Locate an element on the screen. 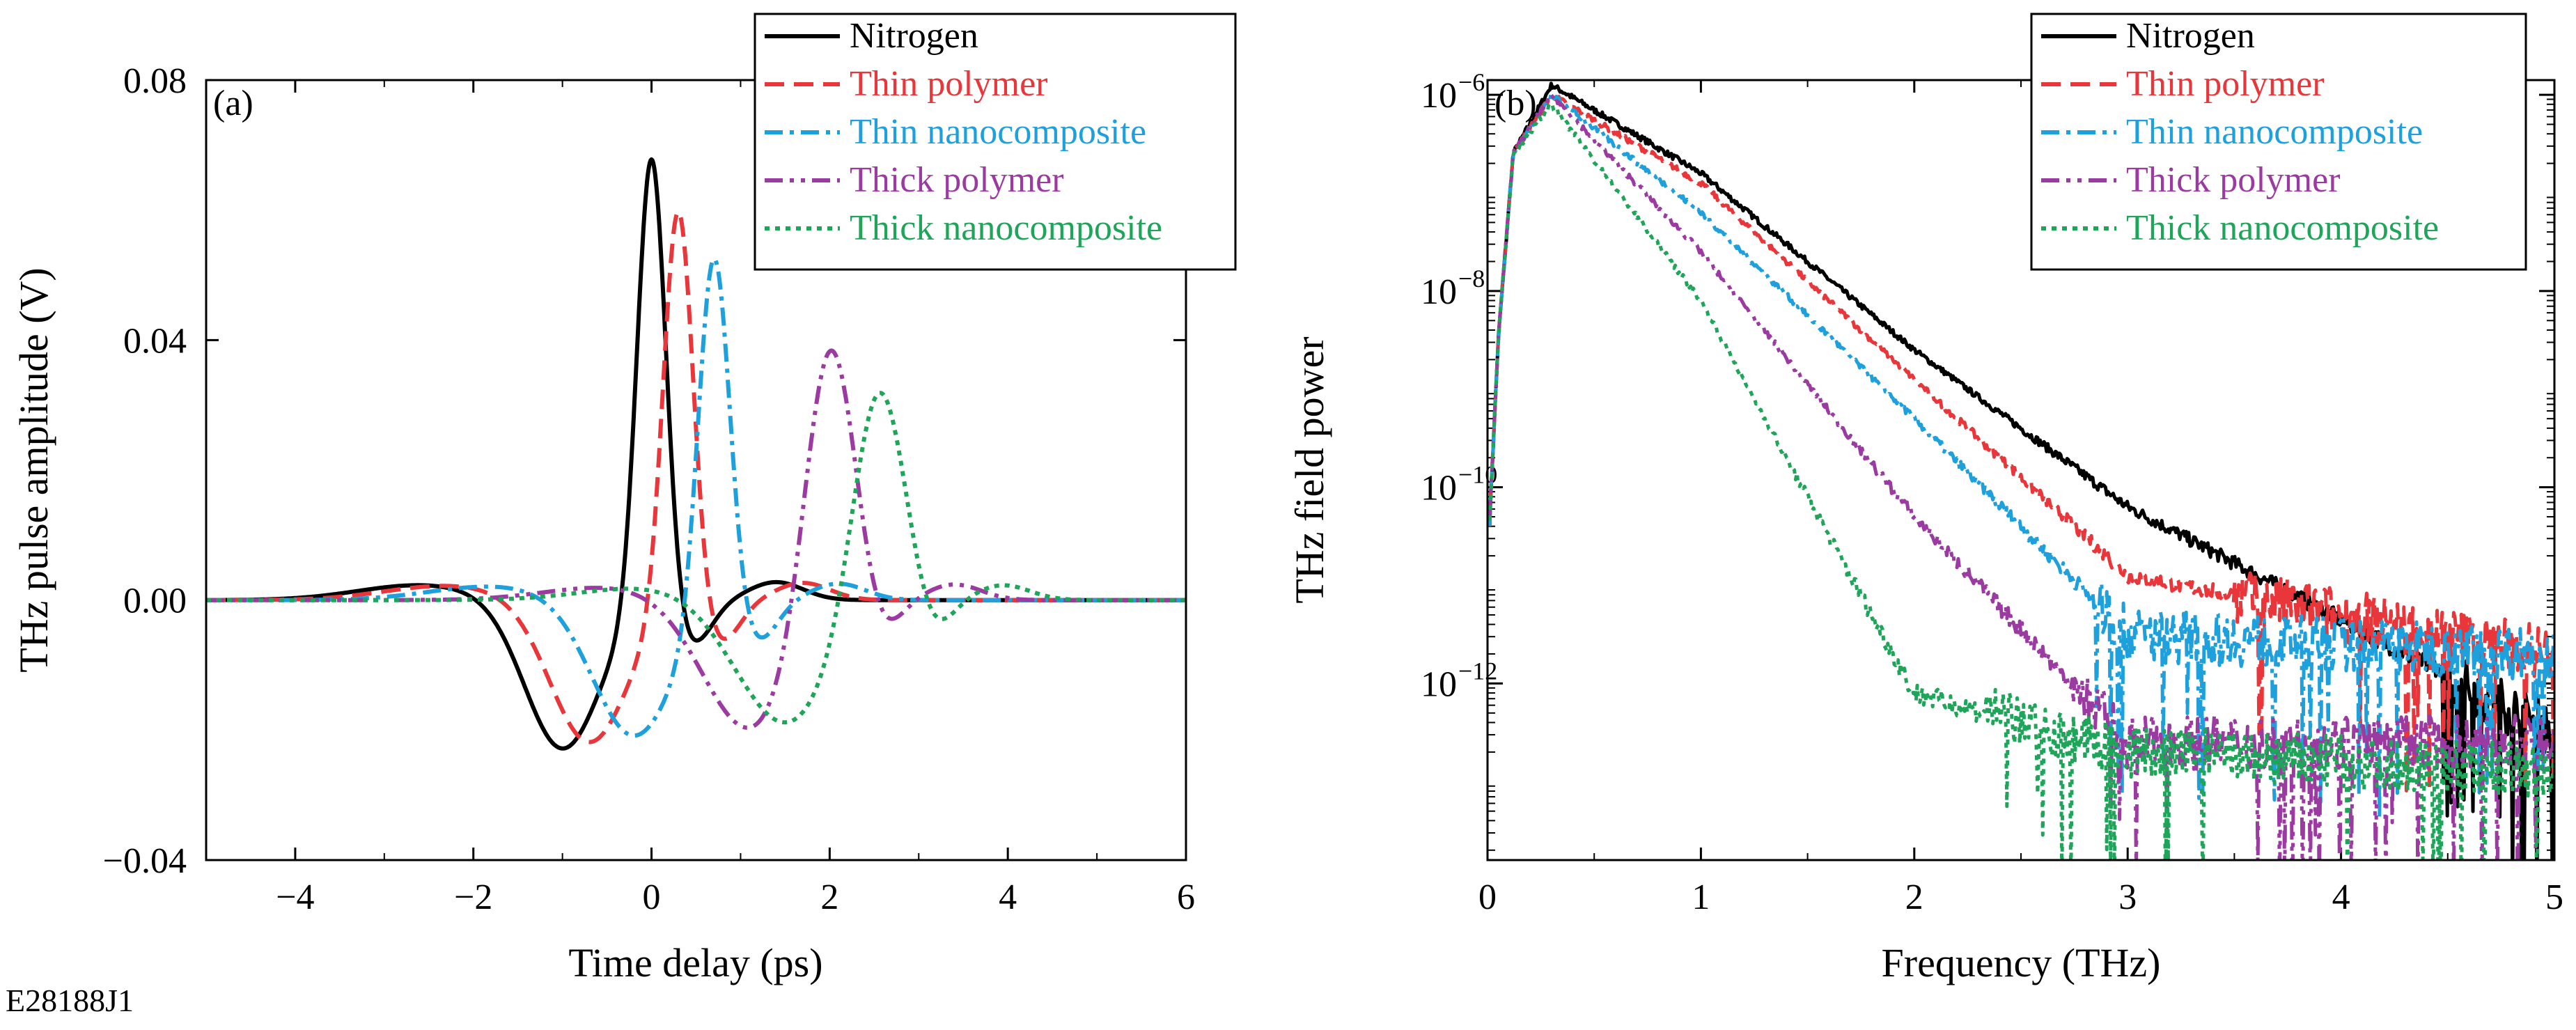 The height and width of the screenshot is (1030, 2576). x-tick-label-b: 2 is located at coordinates (1914, 897).